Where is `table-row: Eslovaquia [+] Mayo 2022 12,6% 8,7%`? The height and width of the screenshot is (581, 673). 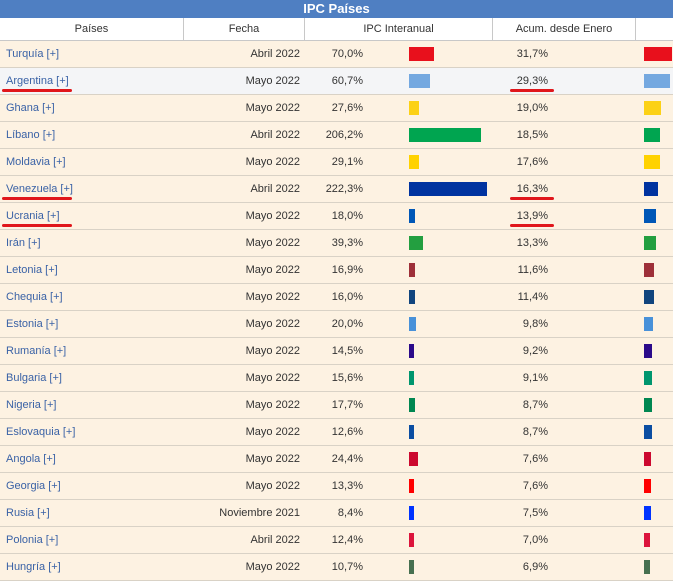 table-row: Eslovaquia [+] Mayo 2022 12,6% 8,7% is located at coordinates (336, 432).